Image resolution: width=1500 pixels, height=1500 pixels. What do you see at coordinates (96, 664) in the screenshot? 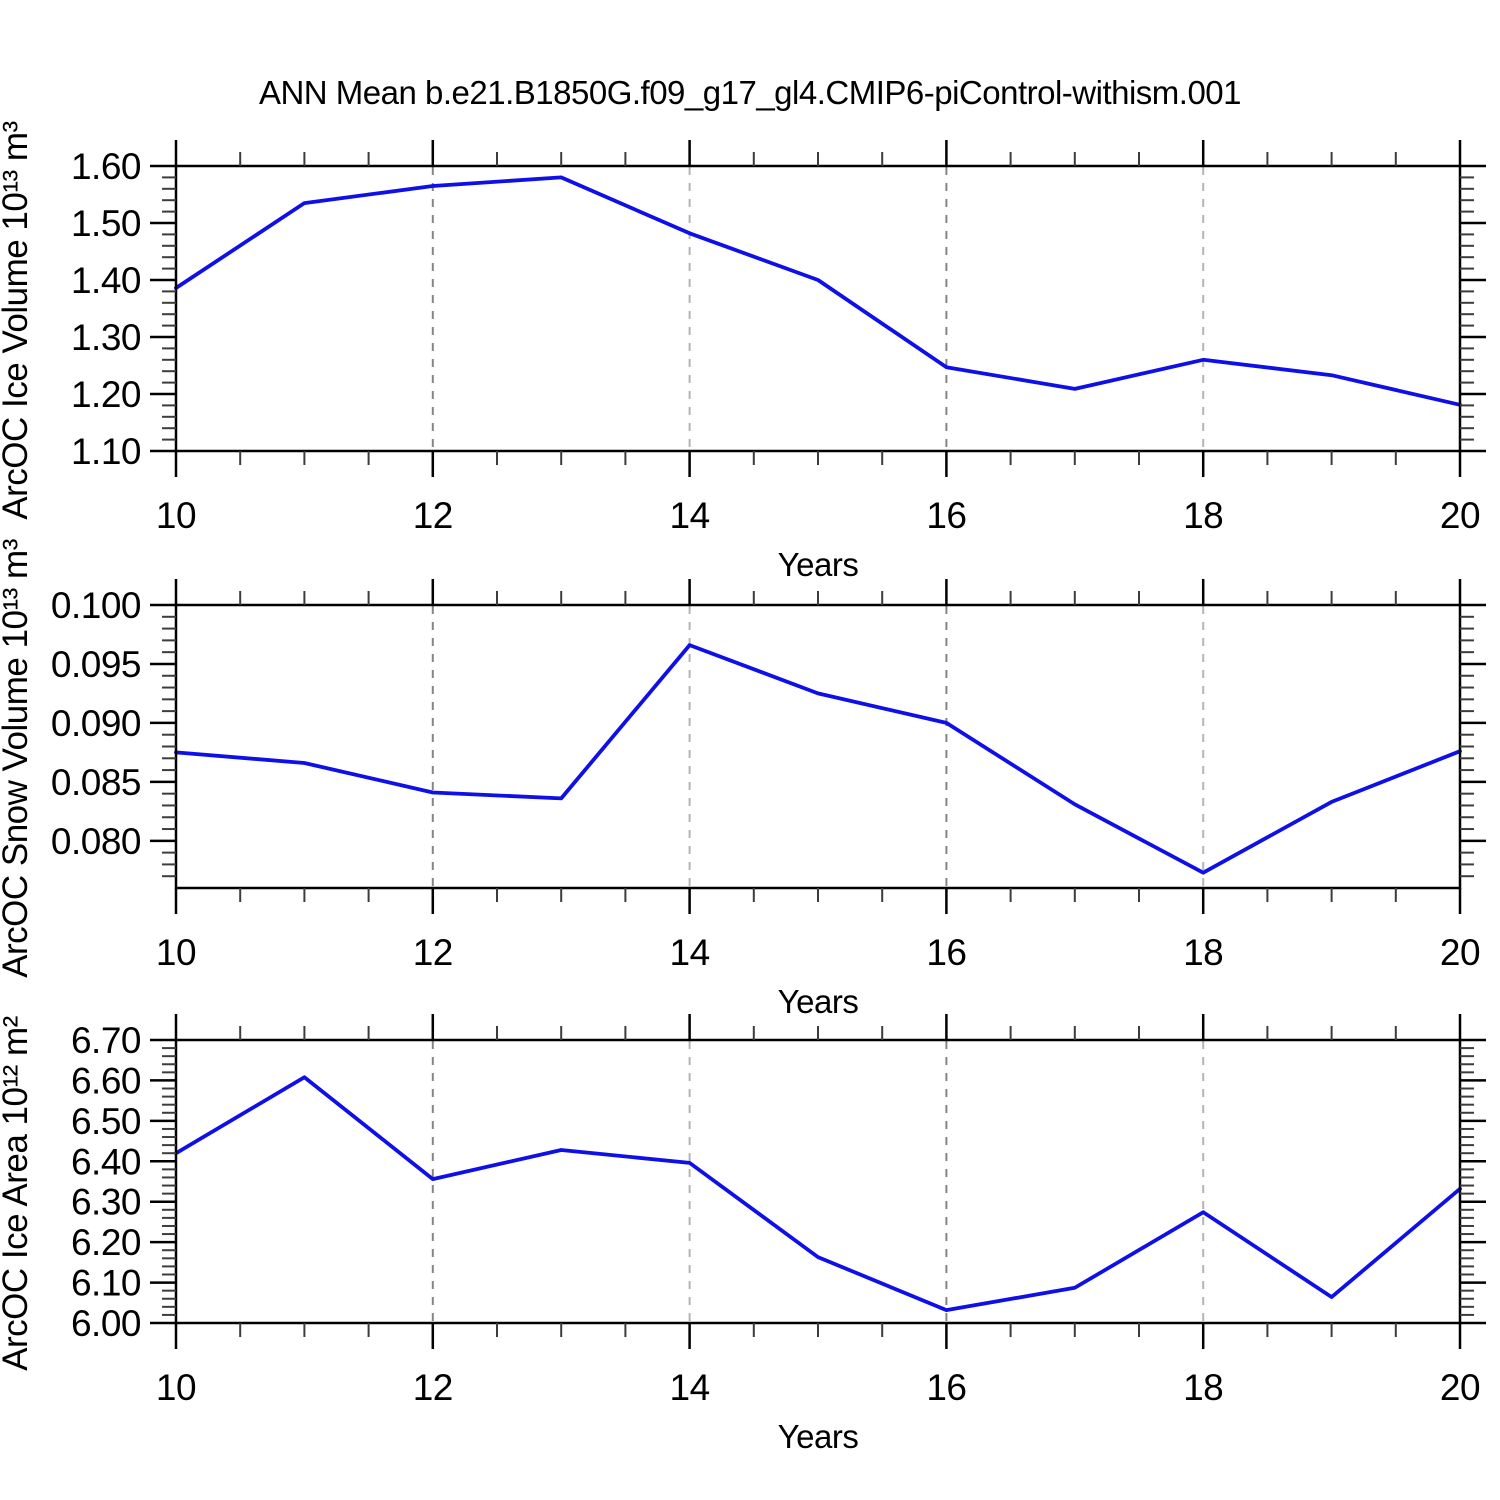
I see `y-tick-label: 0.095` at bounding box center [96, 664].